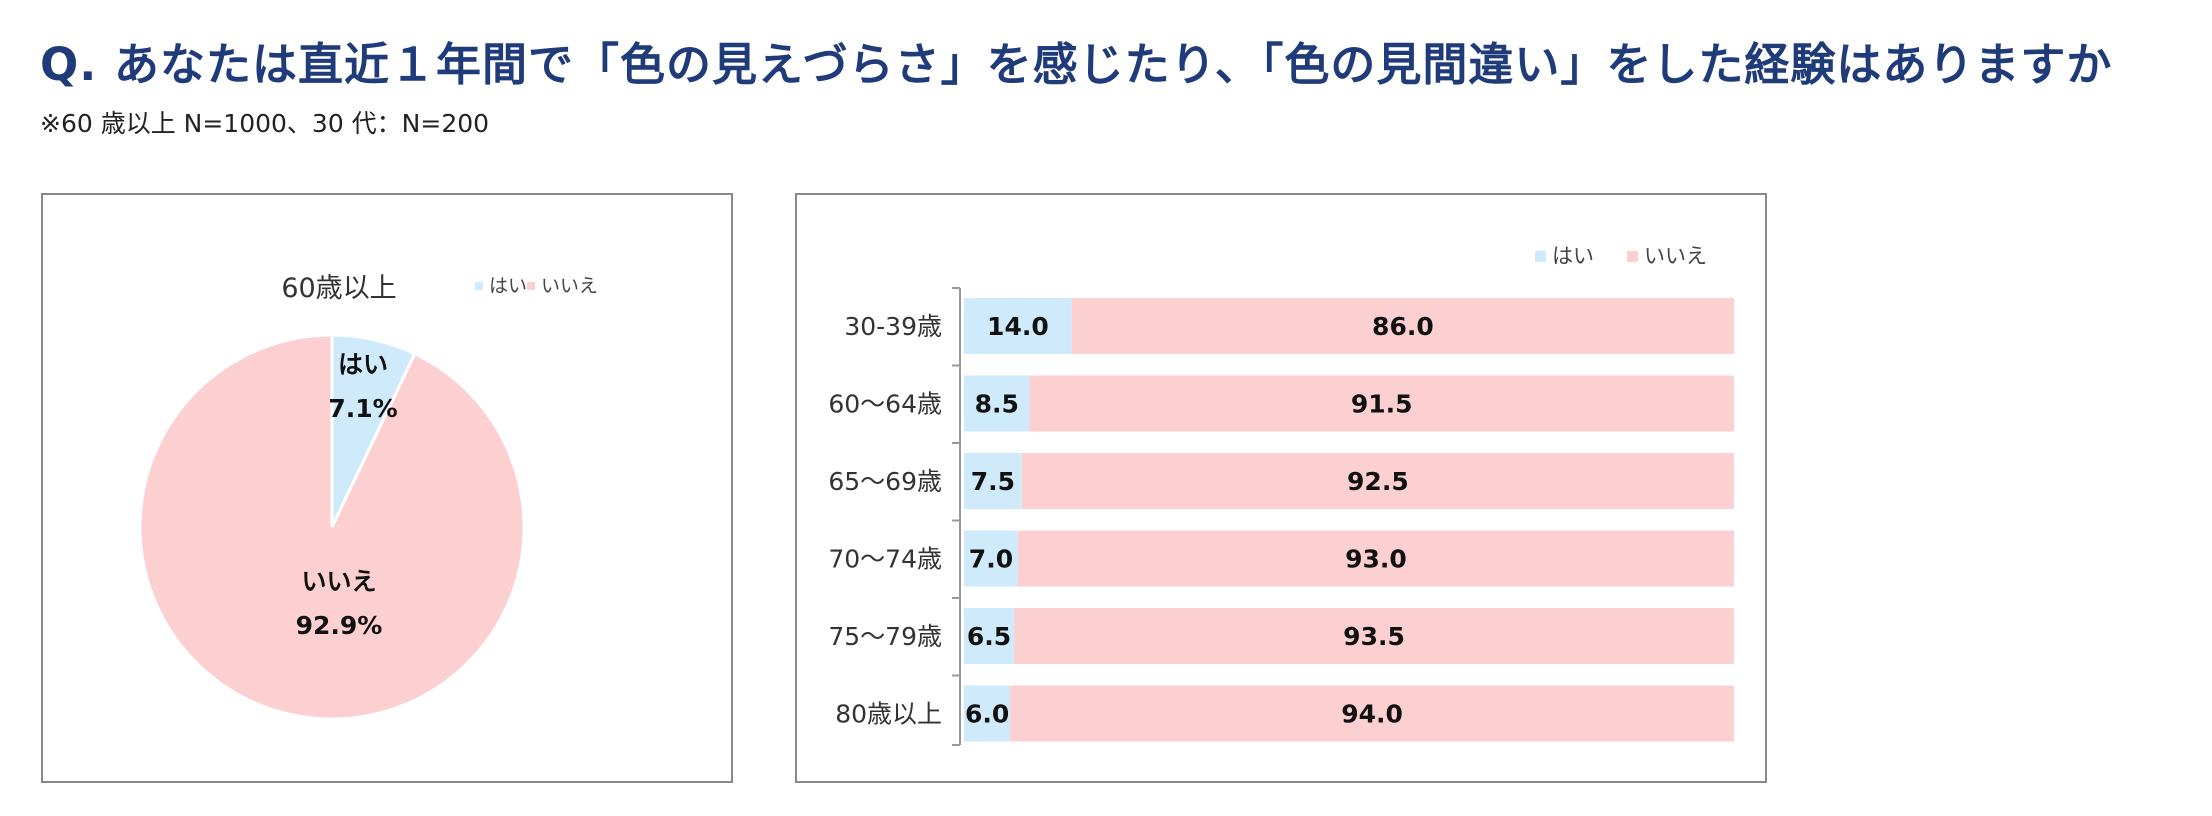  I want to click on bar-value-label: 7.0, so click(991, 559).